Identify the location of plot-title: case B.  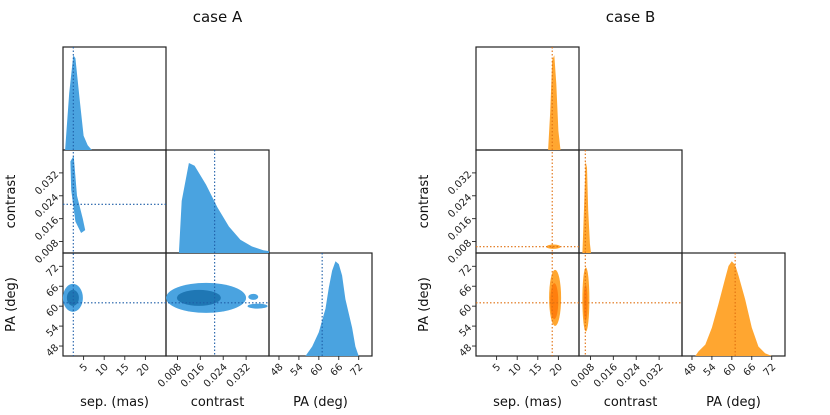
(631, 17).